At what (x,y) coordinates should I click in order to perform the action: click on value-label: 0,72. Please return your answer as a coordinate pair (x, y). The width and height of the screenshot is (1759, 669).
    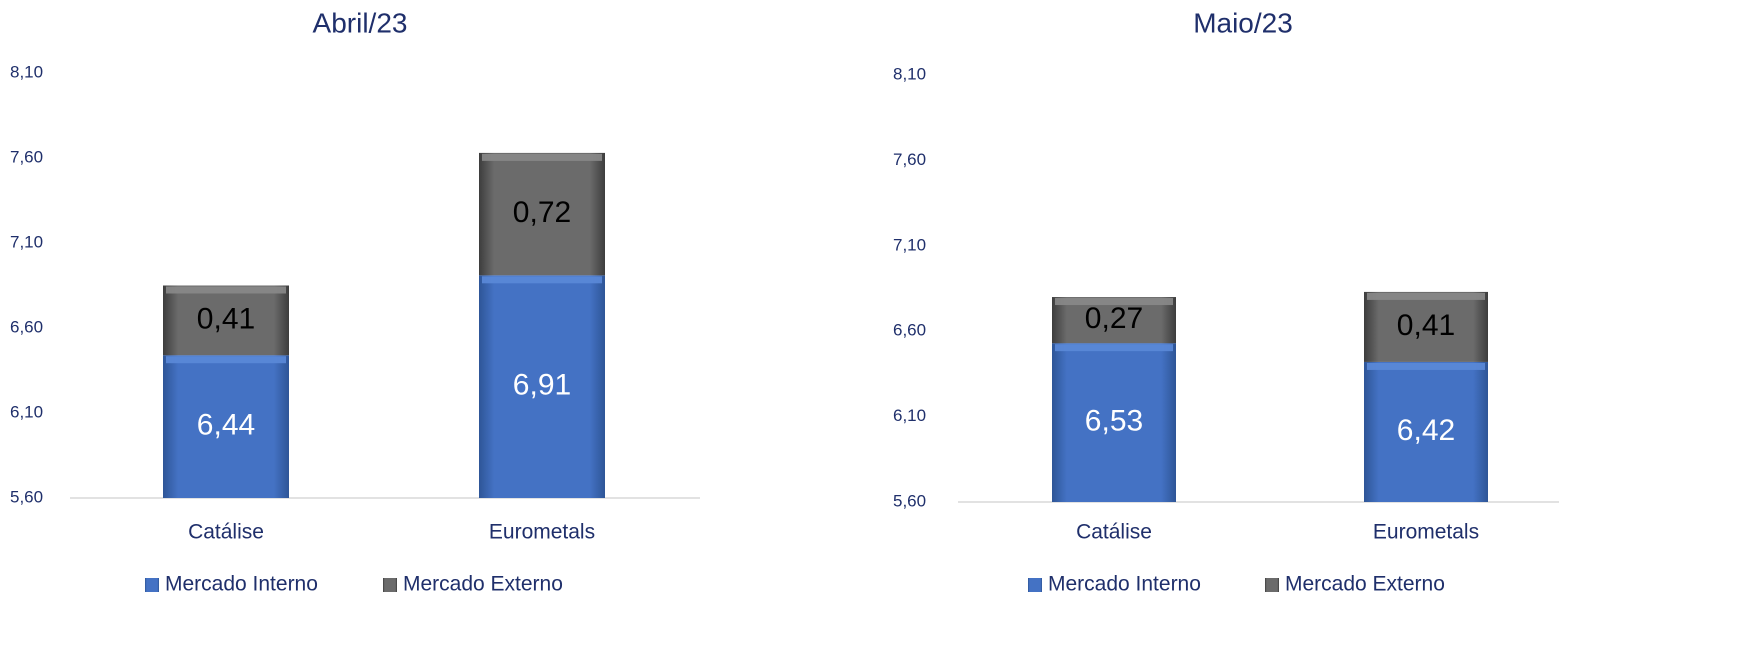
    Looking at the image, I should click on (542, 212).